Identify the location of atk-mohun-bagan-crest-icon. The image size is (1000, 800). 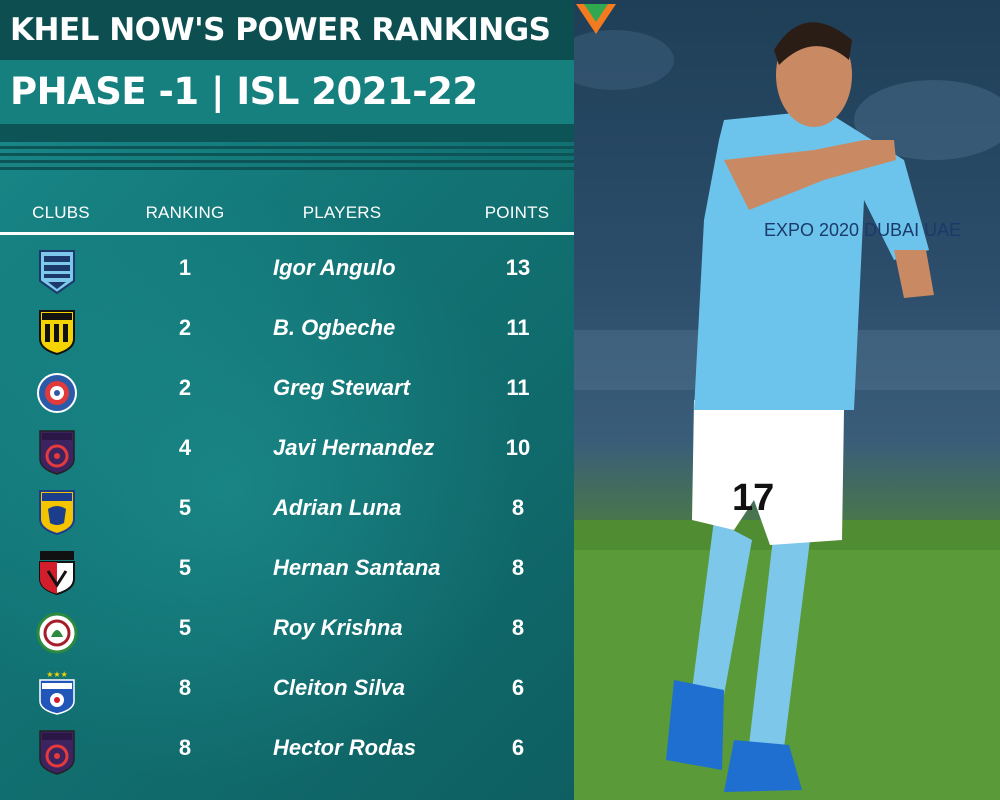
(57, 633).